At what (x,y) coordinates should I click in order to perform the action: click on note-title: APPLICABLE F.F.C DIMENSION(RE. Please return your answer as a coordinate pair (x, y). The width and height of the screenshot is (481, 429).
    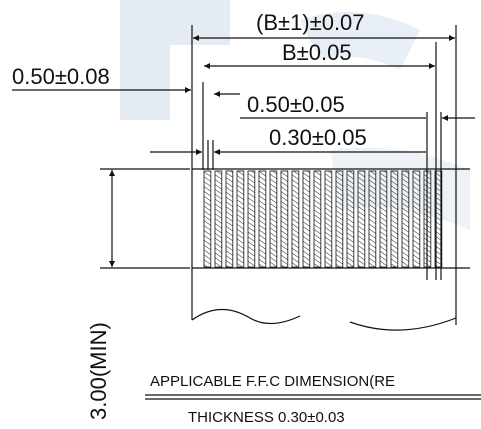
    Looking at the image, I should click on (272, 381).